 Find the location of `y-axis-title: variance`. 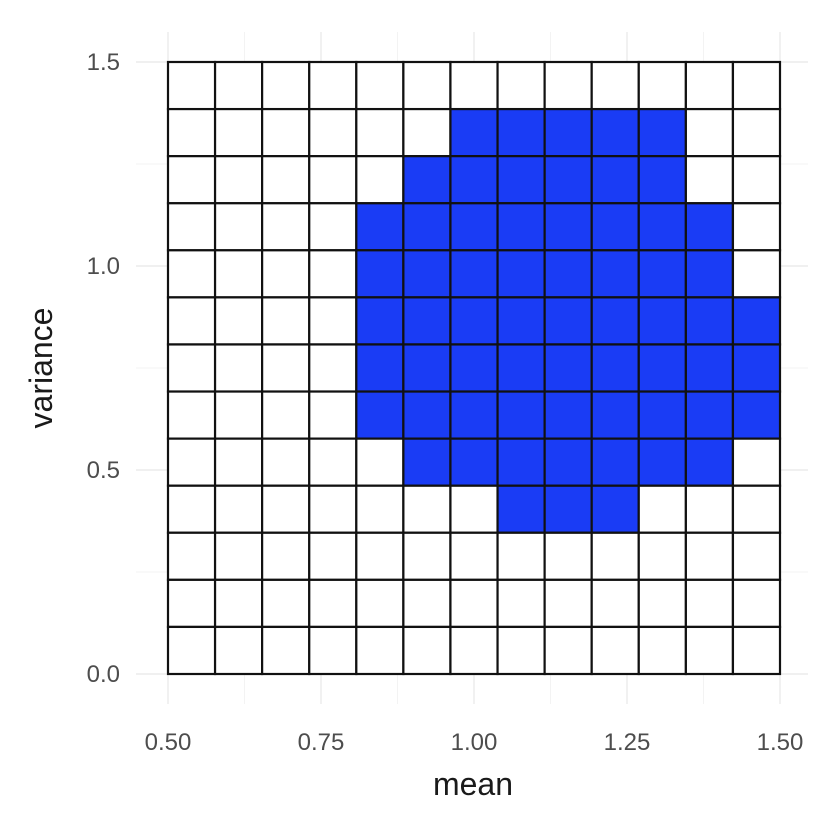

y-axis-title: variance is located at coordinates (41, 368).